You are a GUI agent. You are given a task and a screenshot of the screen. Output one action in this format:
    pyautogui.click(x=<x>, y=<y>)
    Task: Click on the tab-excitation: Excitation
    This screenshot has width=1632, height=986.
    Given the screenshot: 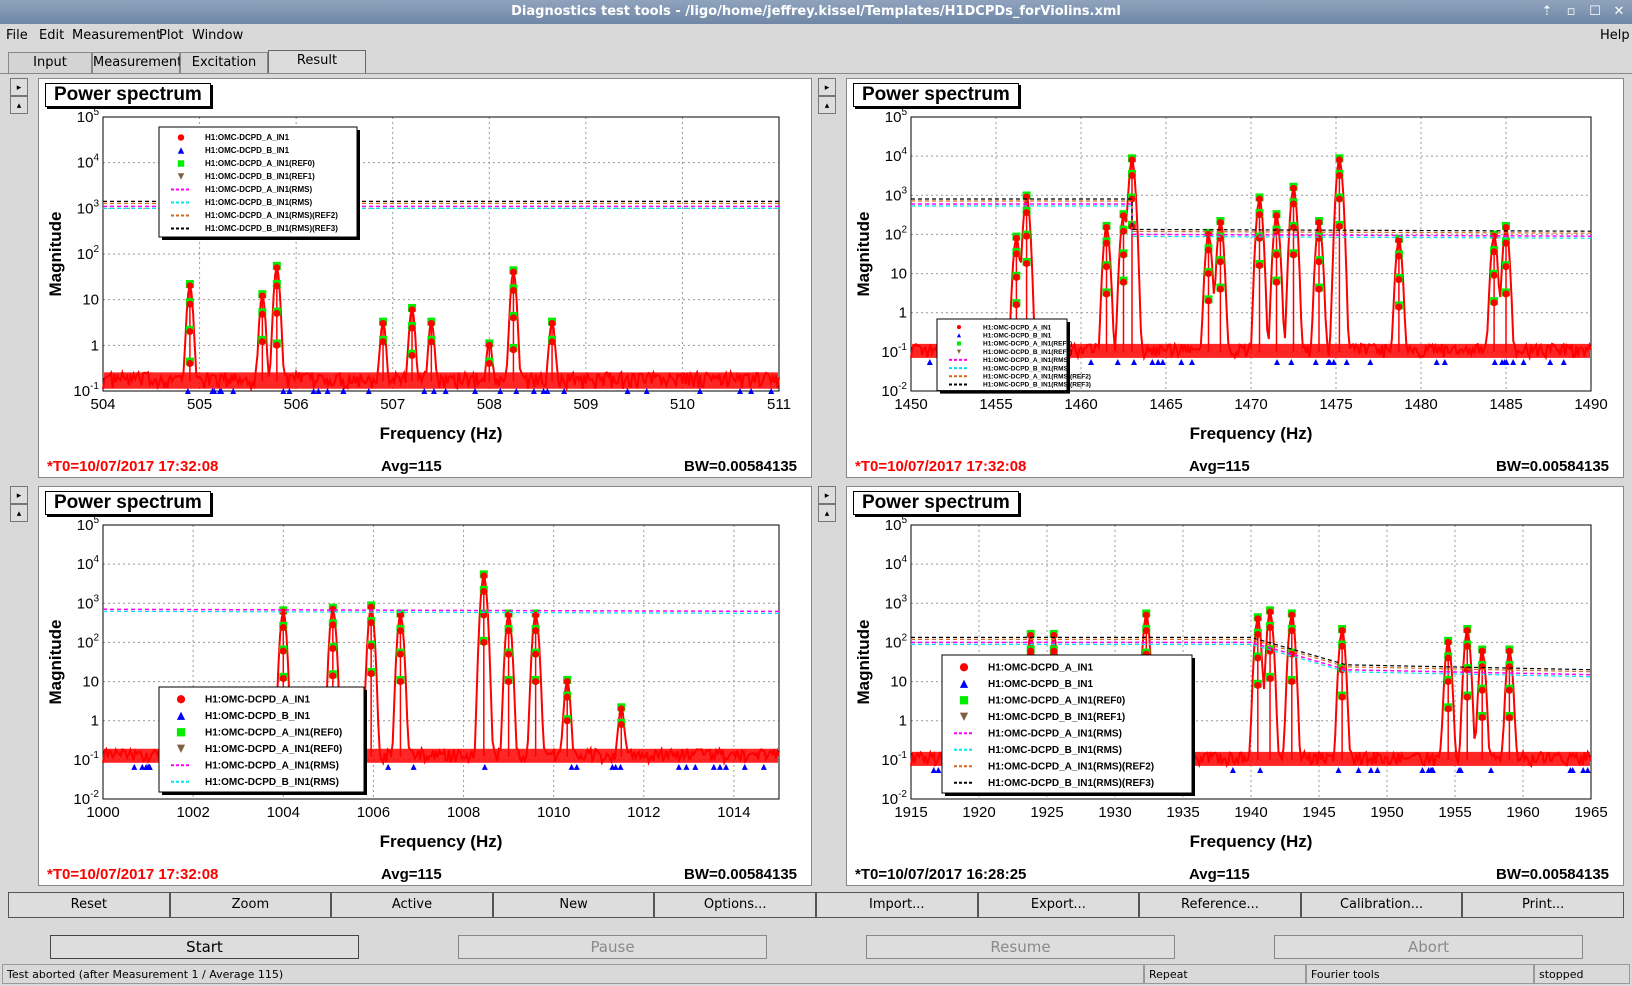 What is the action you would take?
    pyautogui.click(x=224, y=62)
    